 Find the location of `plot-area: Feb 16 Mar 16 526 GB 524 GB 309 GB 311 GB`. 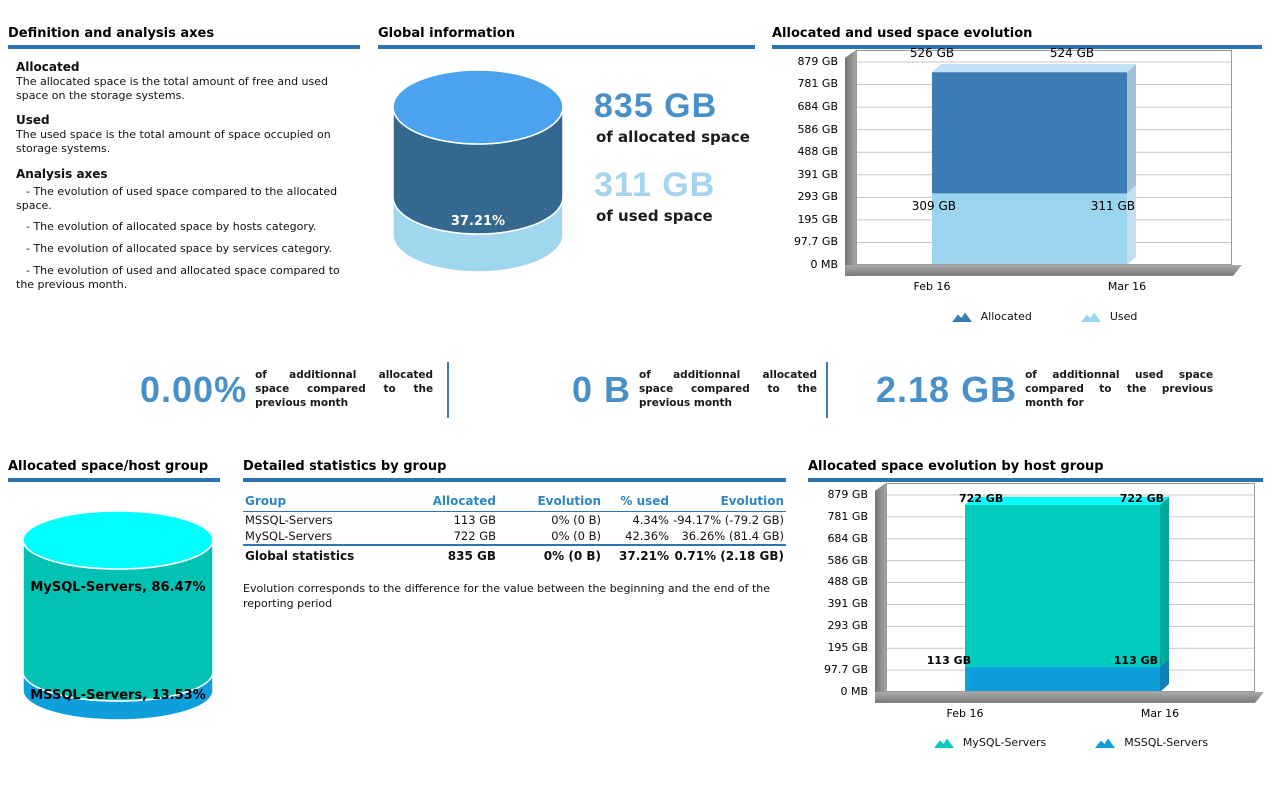

plot-area: Feb 16 Mar 16 526 GB 524 GB 309 GB 311 GB is located at coordinates (1044, 169).